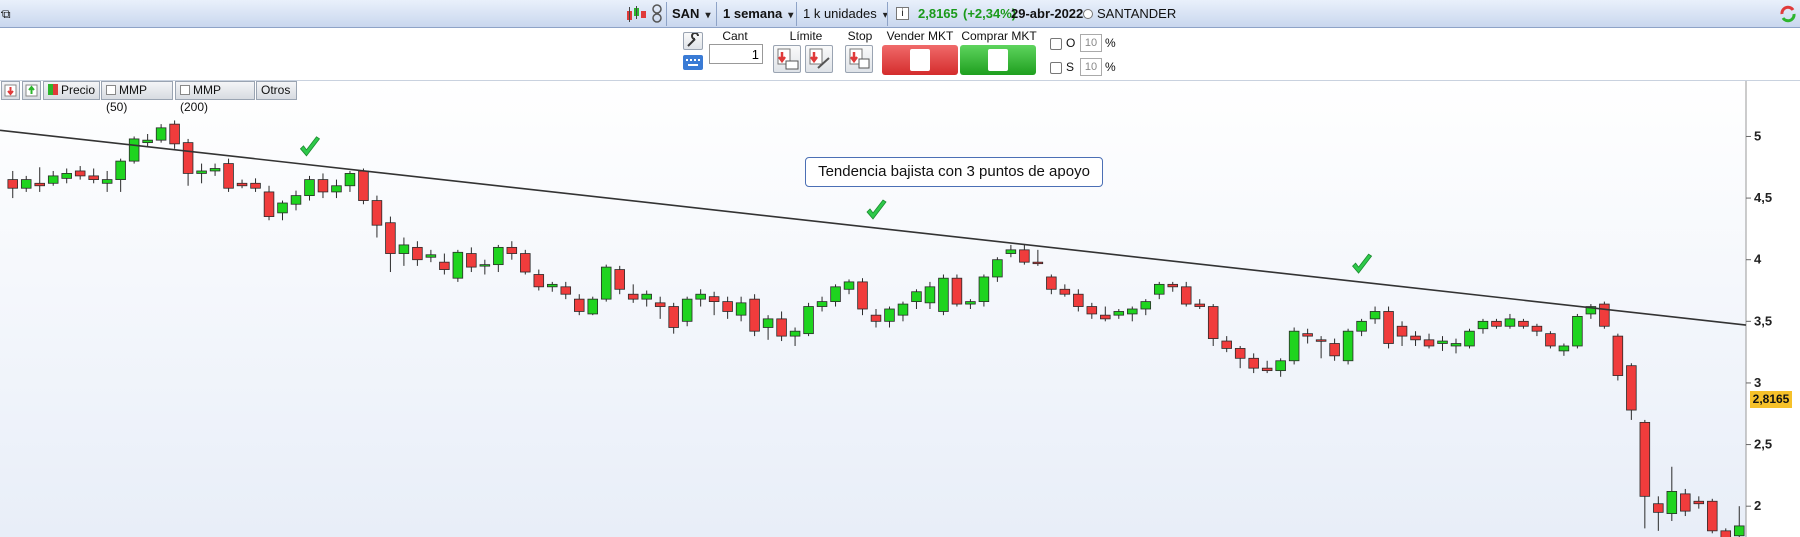 Image resolution: width=1800 pixels, height=537 pixels. What do you see at coordinates (693, 41) in the screenshot?
I see `settings-button` at bounding box center [693, 41].